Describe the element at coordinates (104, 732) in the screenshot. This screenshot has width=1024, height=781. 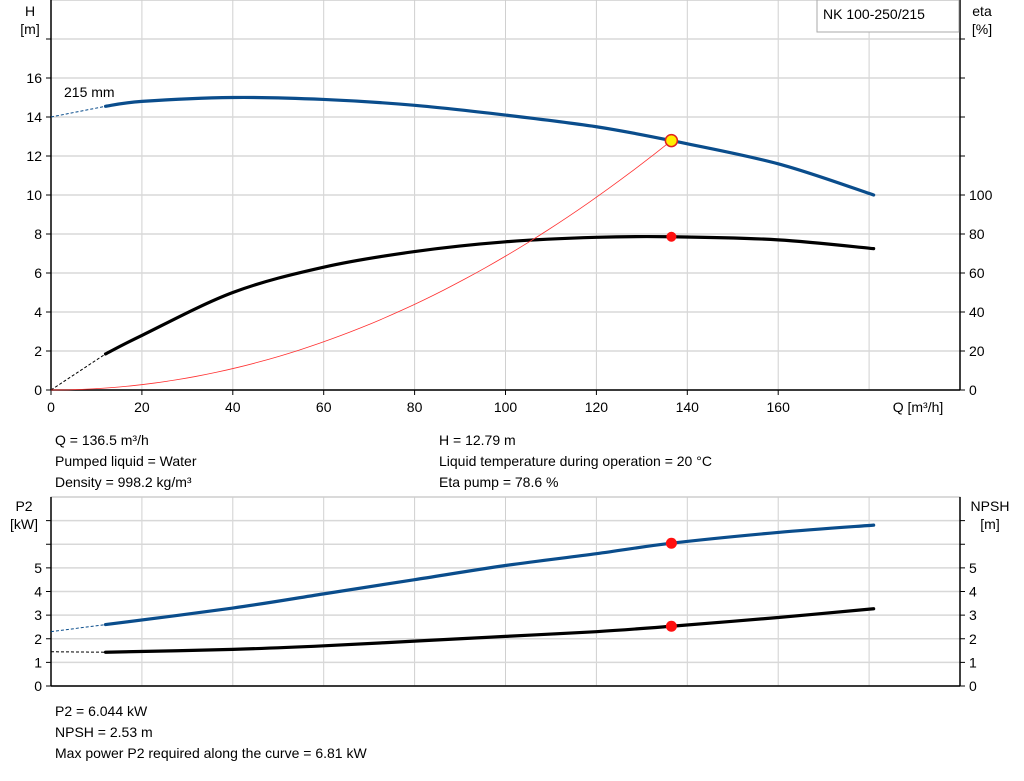
I see `info-npsh: NPSH = 2.53 m` at that location.